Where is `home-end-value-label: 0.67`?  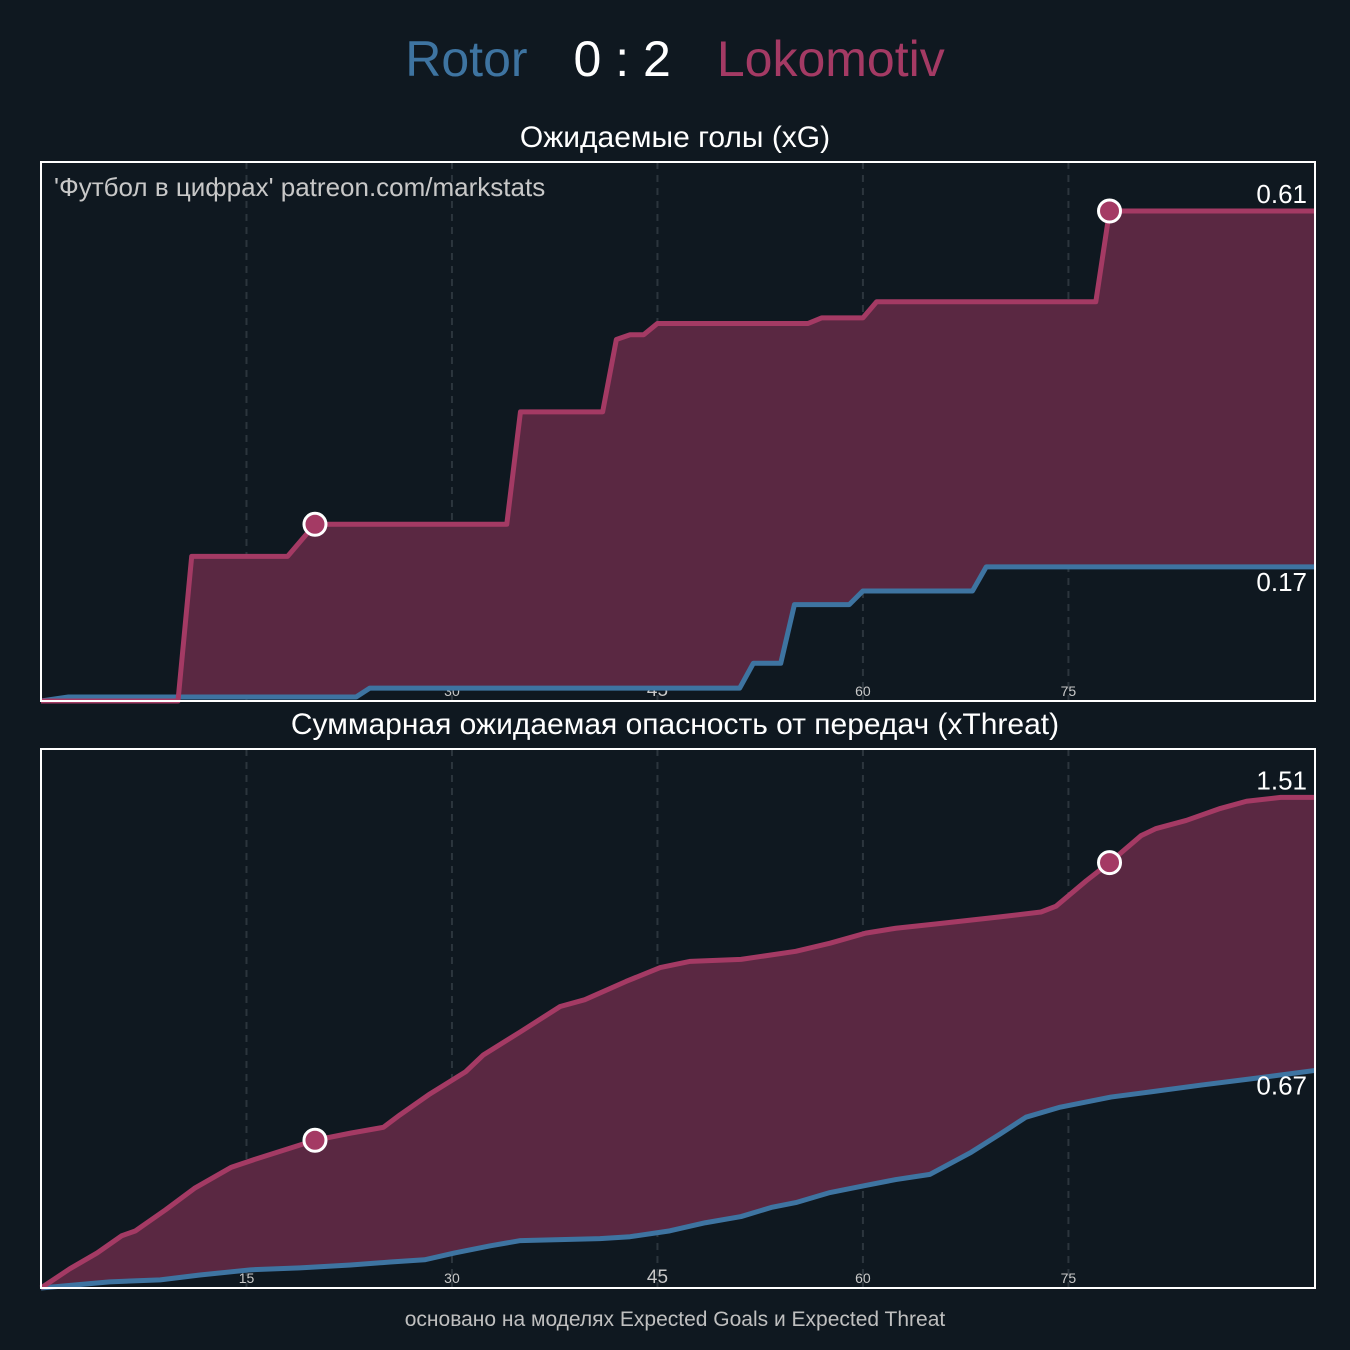 home-end-value-label: 0.67 is located at coordinates (1281, 1085).